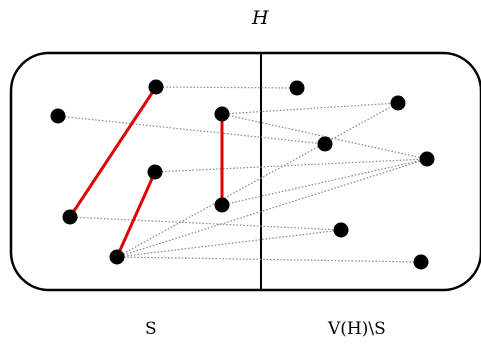 Image resolution: width=481 pixels, height=349 pixels. Describe the element at coordinates (136, 214) in the screenshot. I see `matching-edge` at that location.